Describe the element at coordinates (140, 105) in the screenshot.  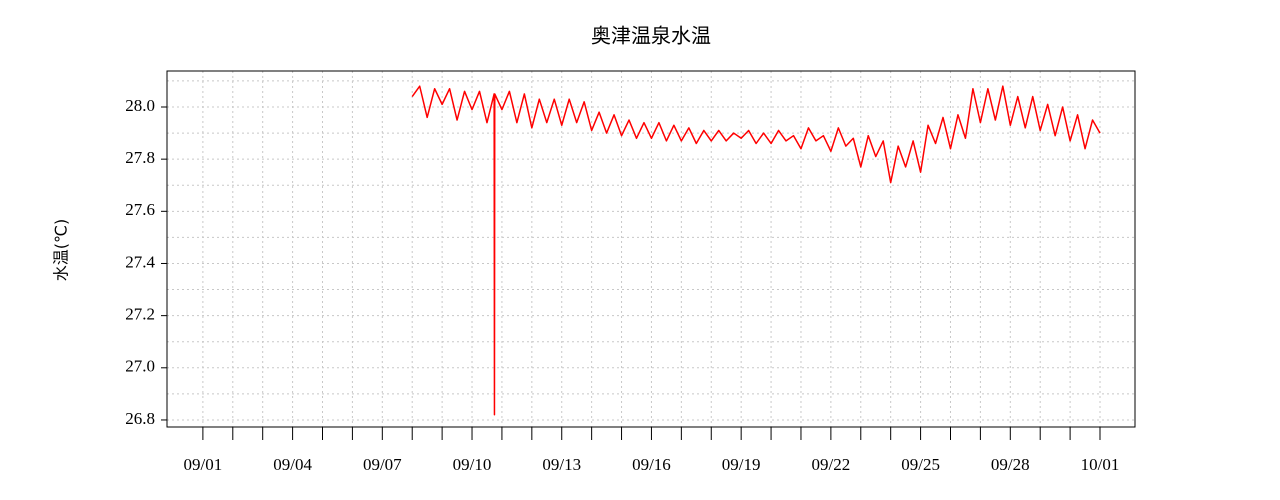
I see `y-tick-label: 28.0` at that location.